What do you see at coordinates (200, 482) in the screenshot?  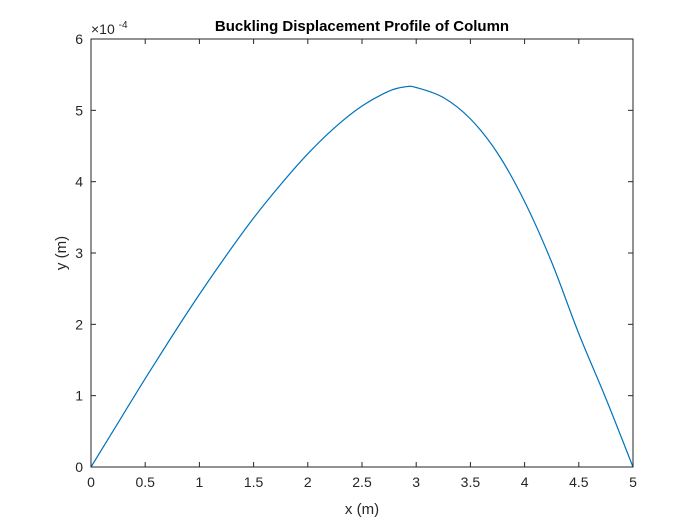 I see `x-tick-label: 1` at bounding box center [200, 482].